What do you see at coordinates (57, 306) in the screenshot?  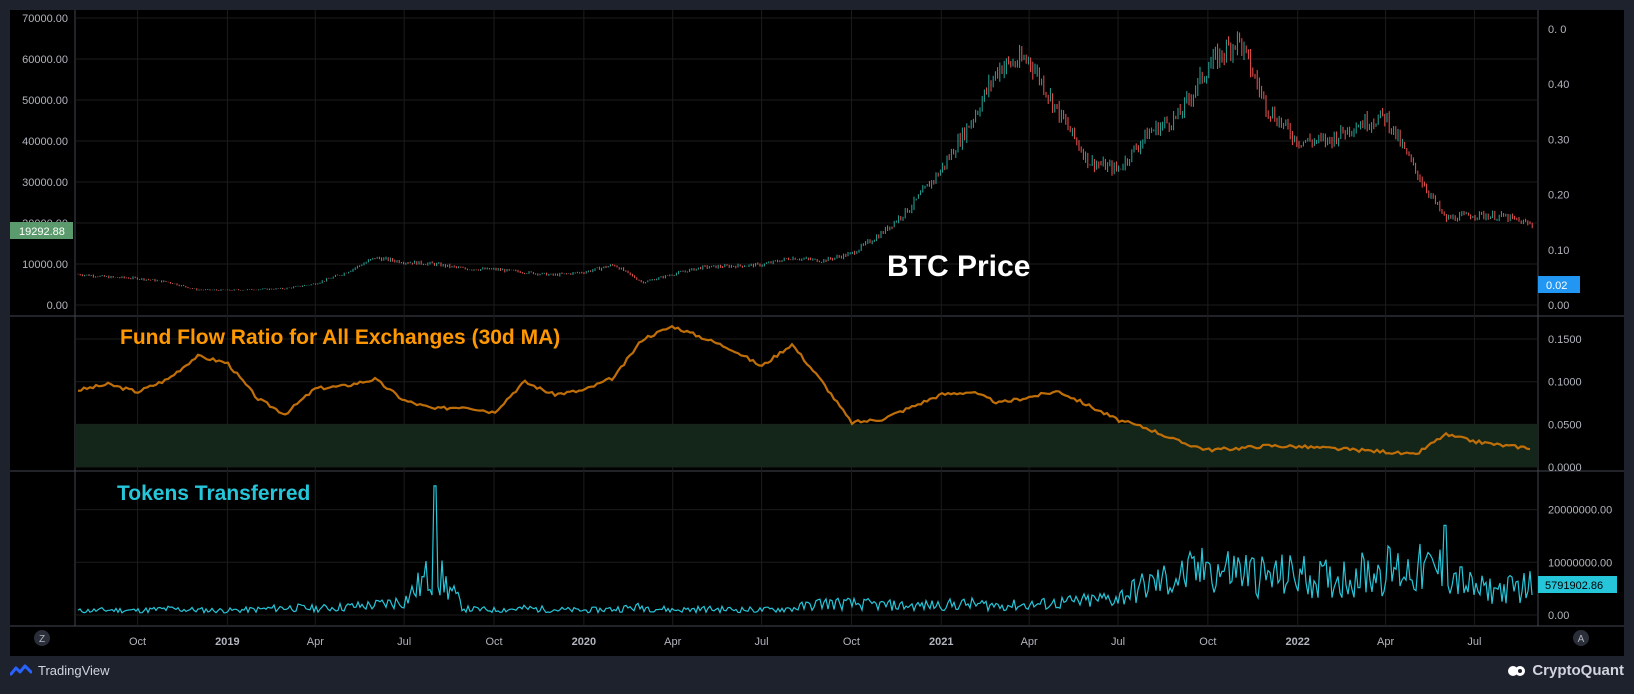 I see `price-tick-label: 0.00` at bounding box center [57, 306].